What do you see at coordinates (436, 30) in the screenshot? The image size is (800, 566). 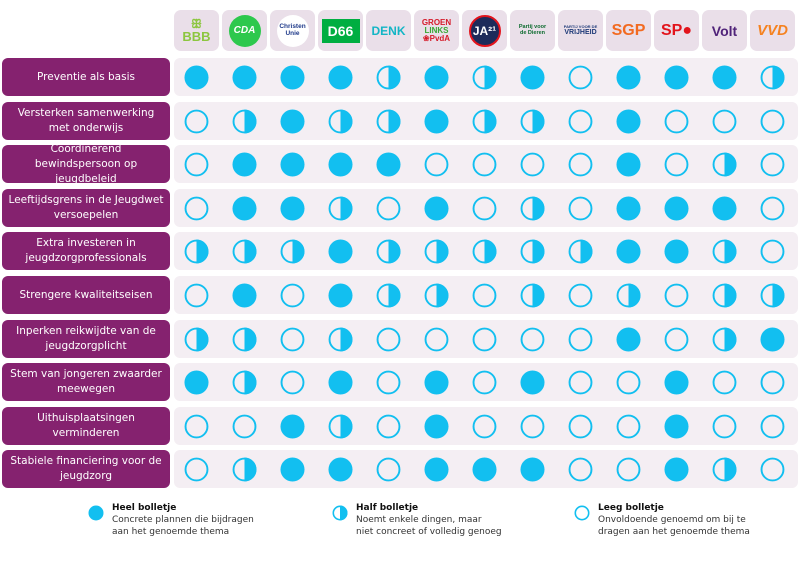 I see `party-logo-groenlinks-pvda: GROEN LINKS ❀PvdA` at bounding box center [436, 30].